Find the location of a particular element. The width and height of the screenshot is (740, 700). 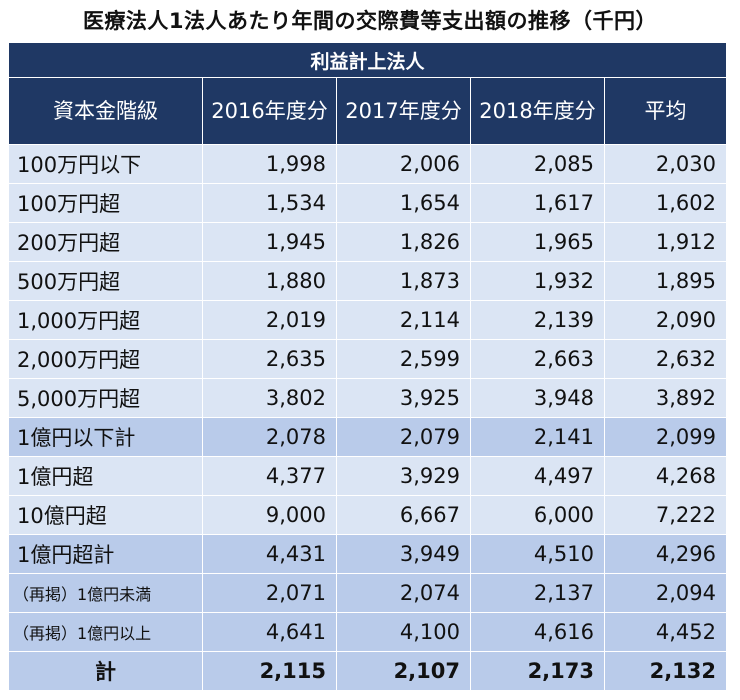

table-cell: 2,635 is located at coordinates (269, 359).